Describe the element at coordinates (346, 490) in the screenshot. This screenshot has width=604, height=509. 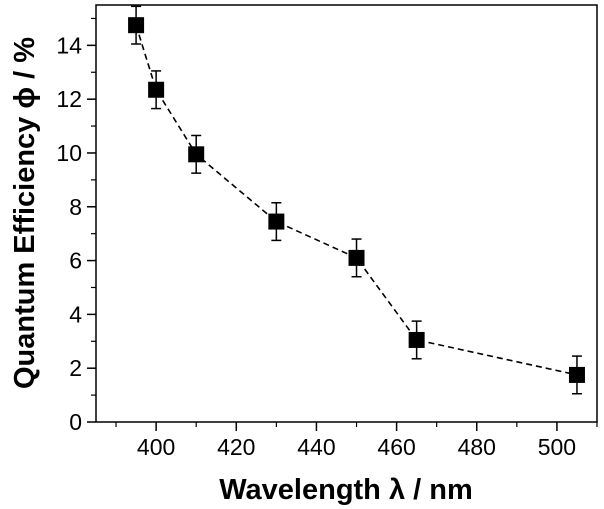
I see `x-axis-title: Wavelength λ / nm` at that location.